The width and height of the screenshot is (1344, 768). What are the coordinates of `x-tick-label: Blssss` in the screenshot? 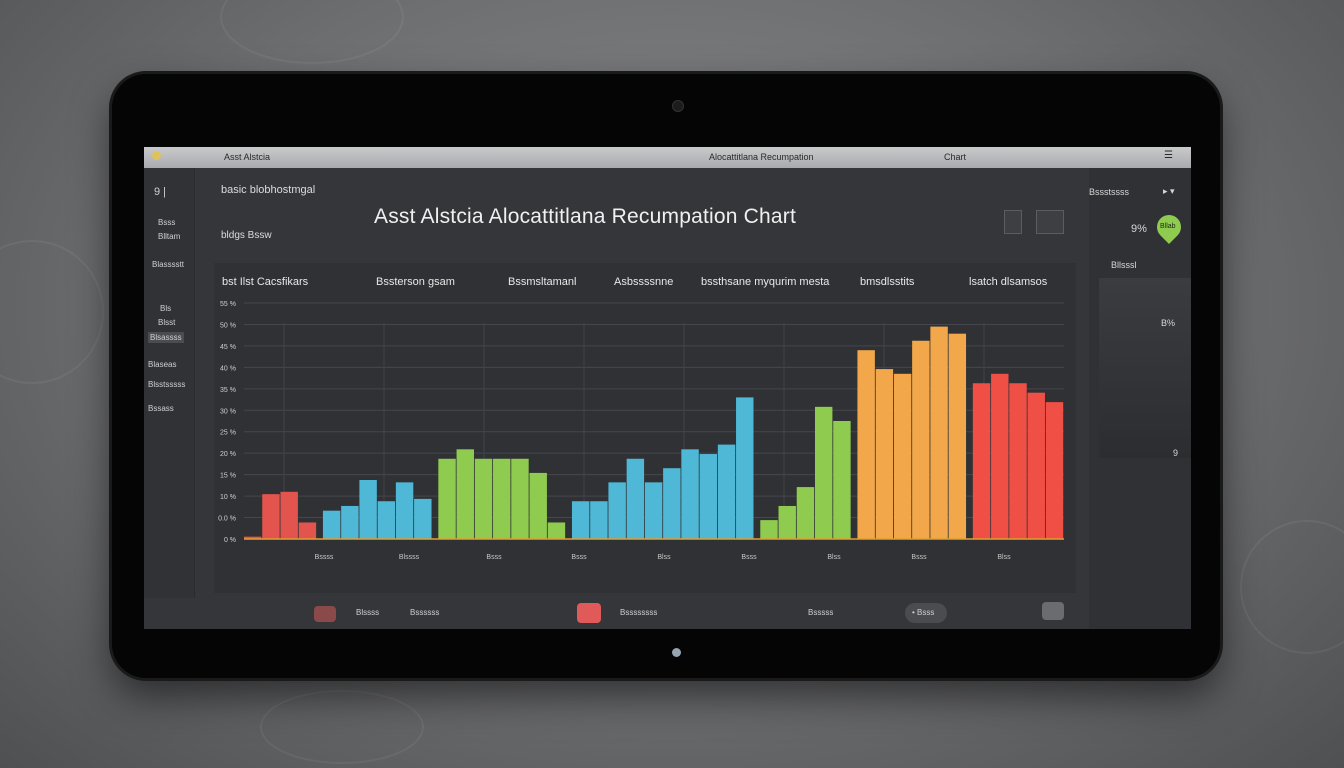 It's located at (409, 557).